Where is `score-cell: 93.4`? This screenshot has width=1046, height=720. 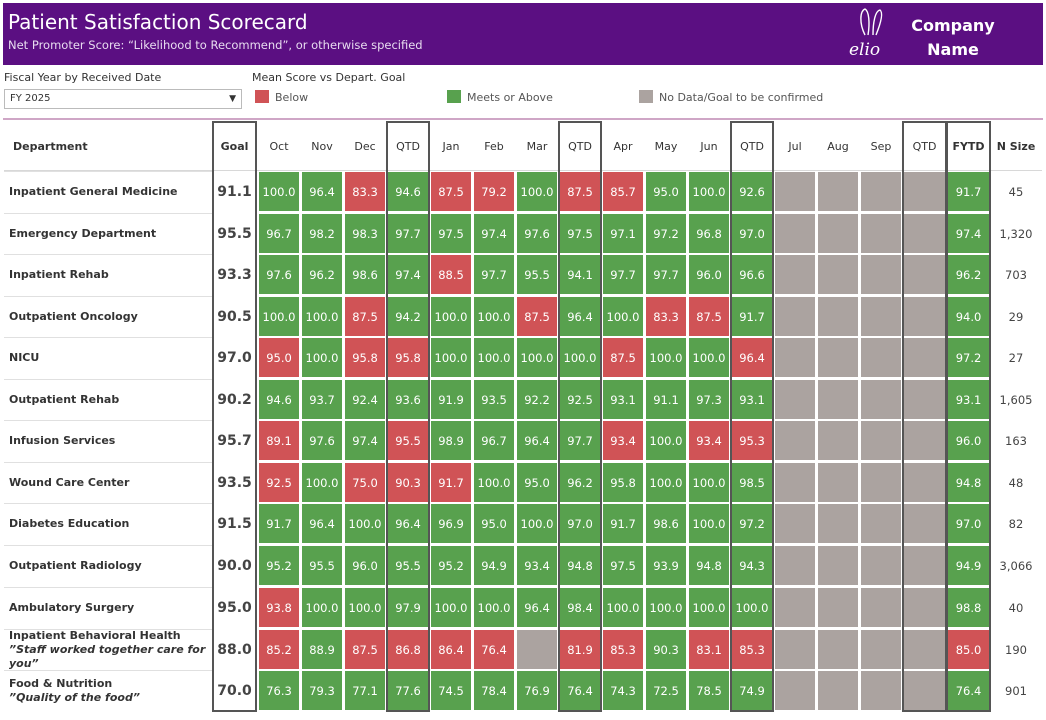 score-cell: 93.4 is located at coordinates (537, 565).